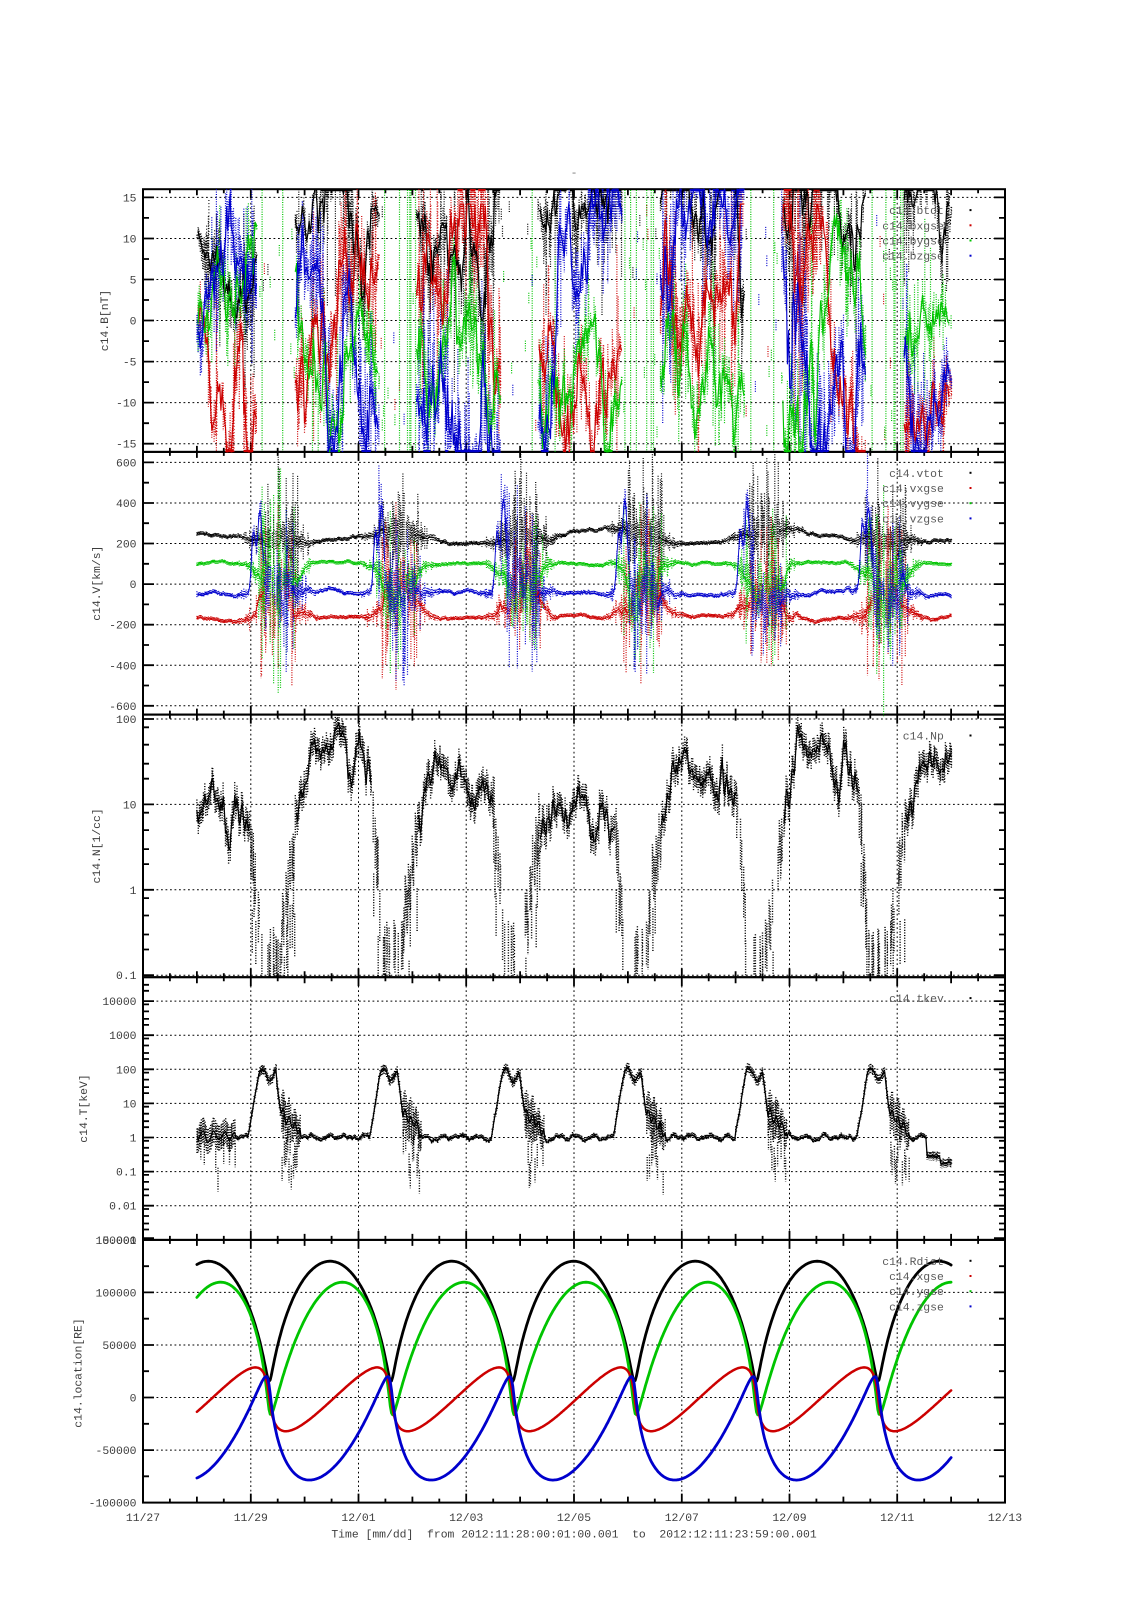 The width and height of the screenshot is (1131, 1600). I want to click on svg-text: 12/07, so click(682, 1519).